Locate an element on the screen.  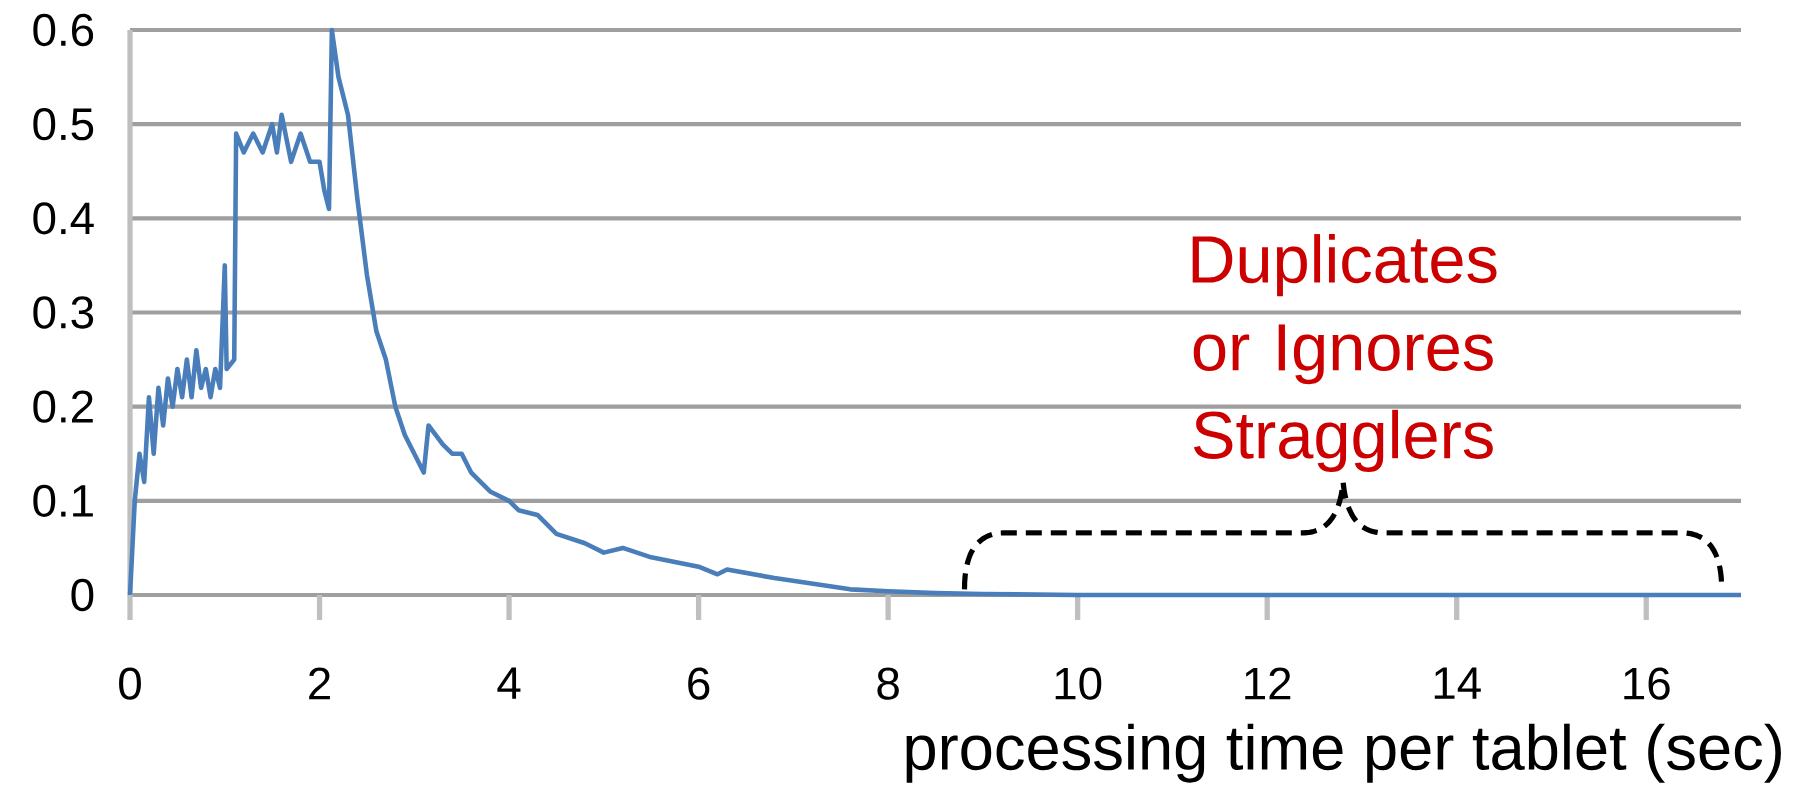
x-tick-label: 8 is located at coordinates (888, 683).